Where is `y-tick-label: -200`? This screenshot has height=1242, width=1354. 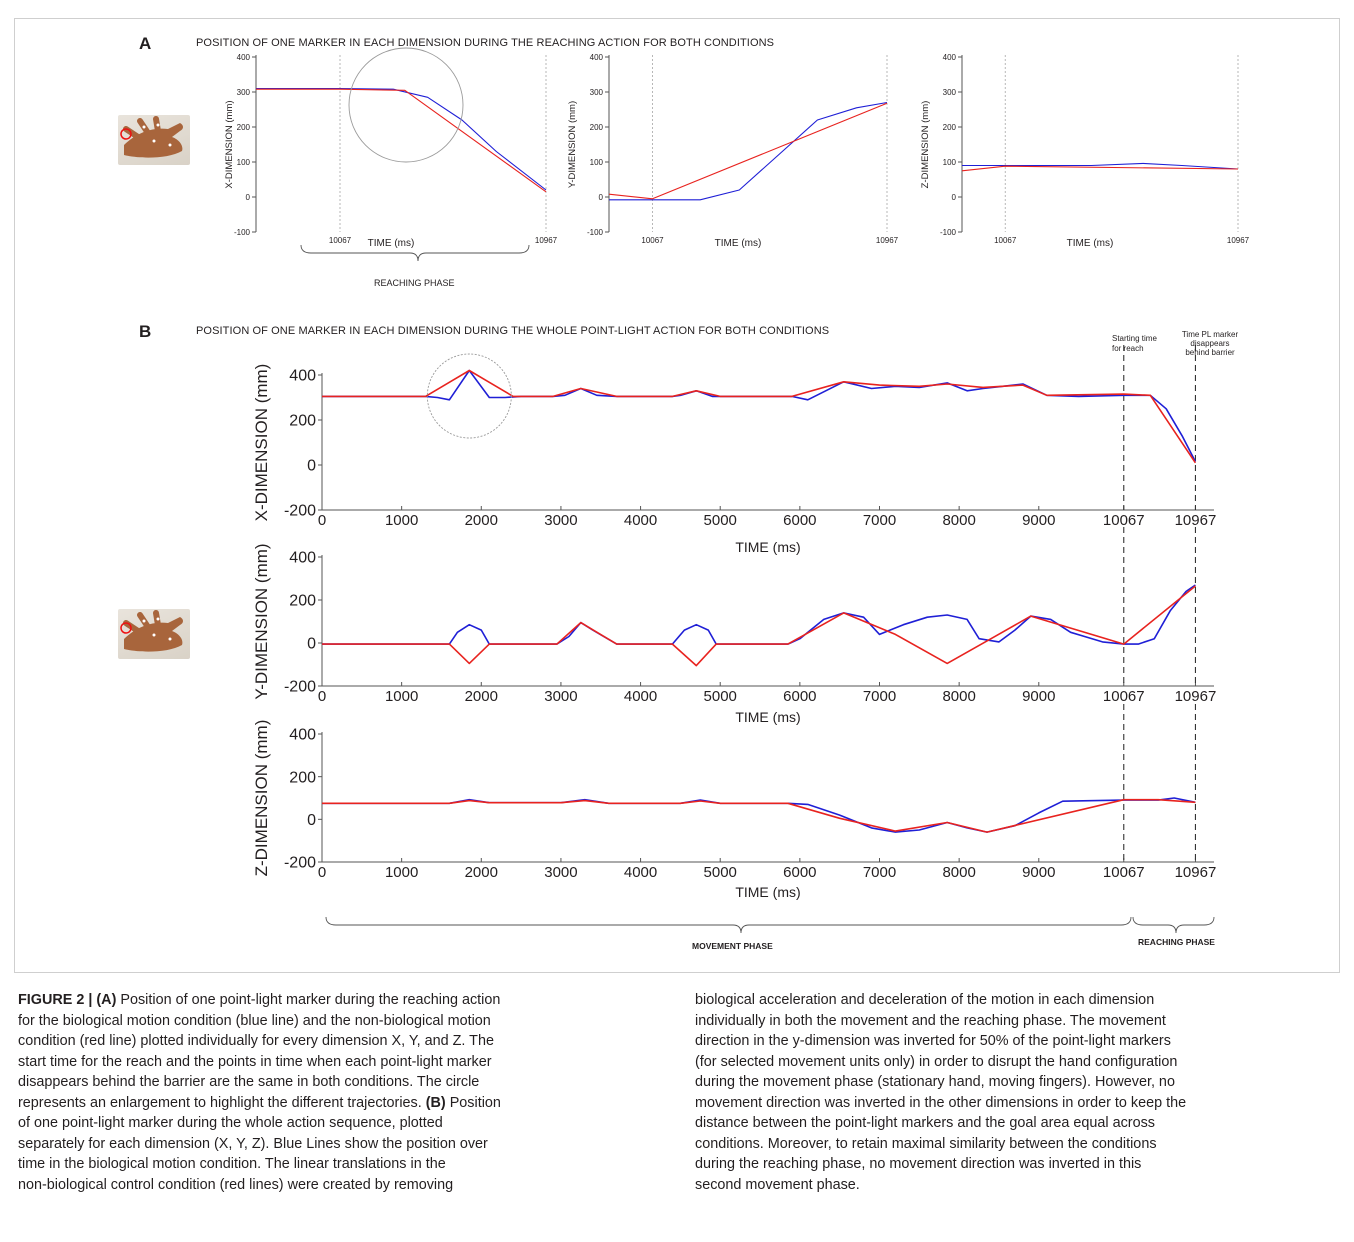
y-tick-label: -200 is located at coordinates (300, 863).